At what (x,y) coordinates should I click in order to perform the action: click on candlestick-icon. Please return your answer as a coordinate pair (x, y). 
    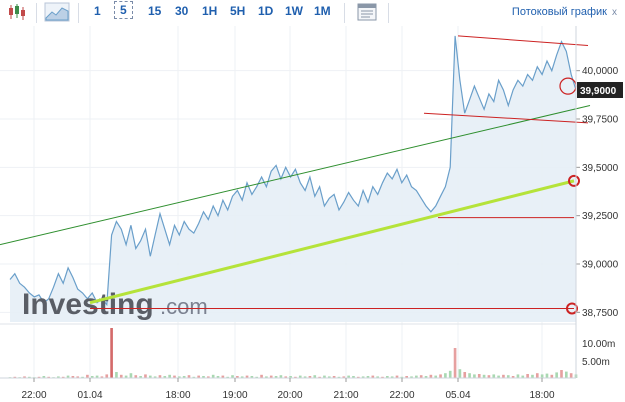
    Looking at the image, I should click on (17, 12).